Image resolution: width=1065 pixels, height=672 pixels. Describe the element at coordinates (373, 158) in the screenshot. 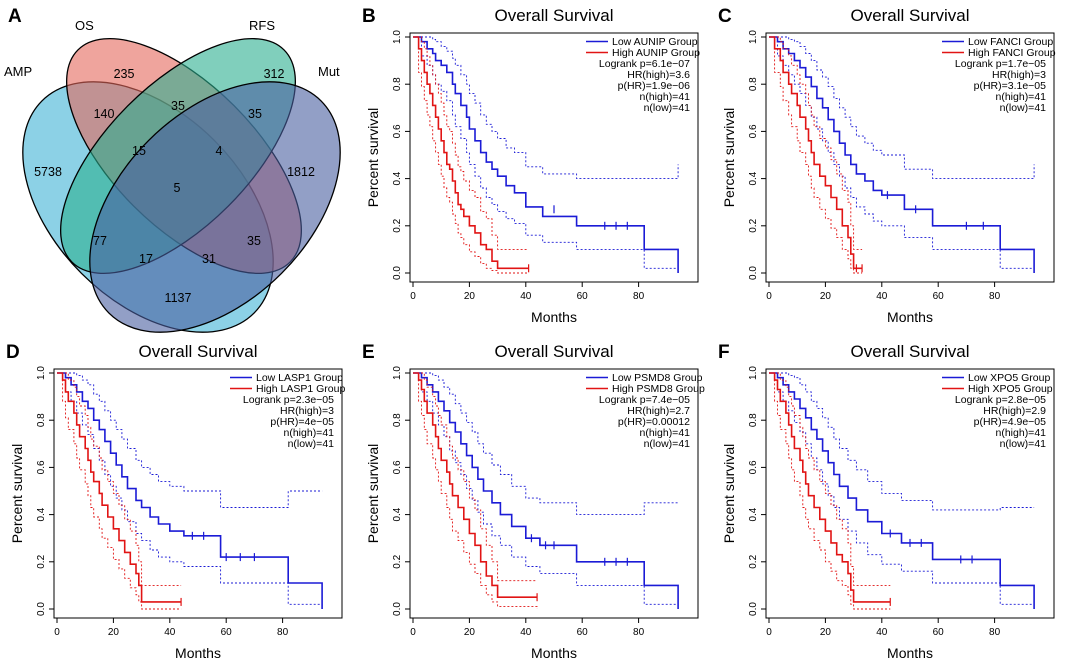

I see `y-axis-label: Percent survival` at that location.